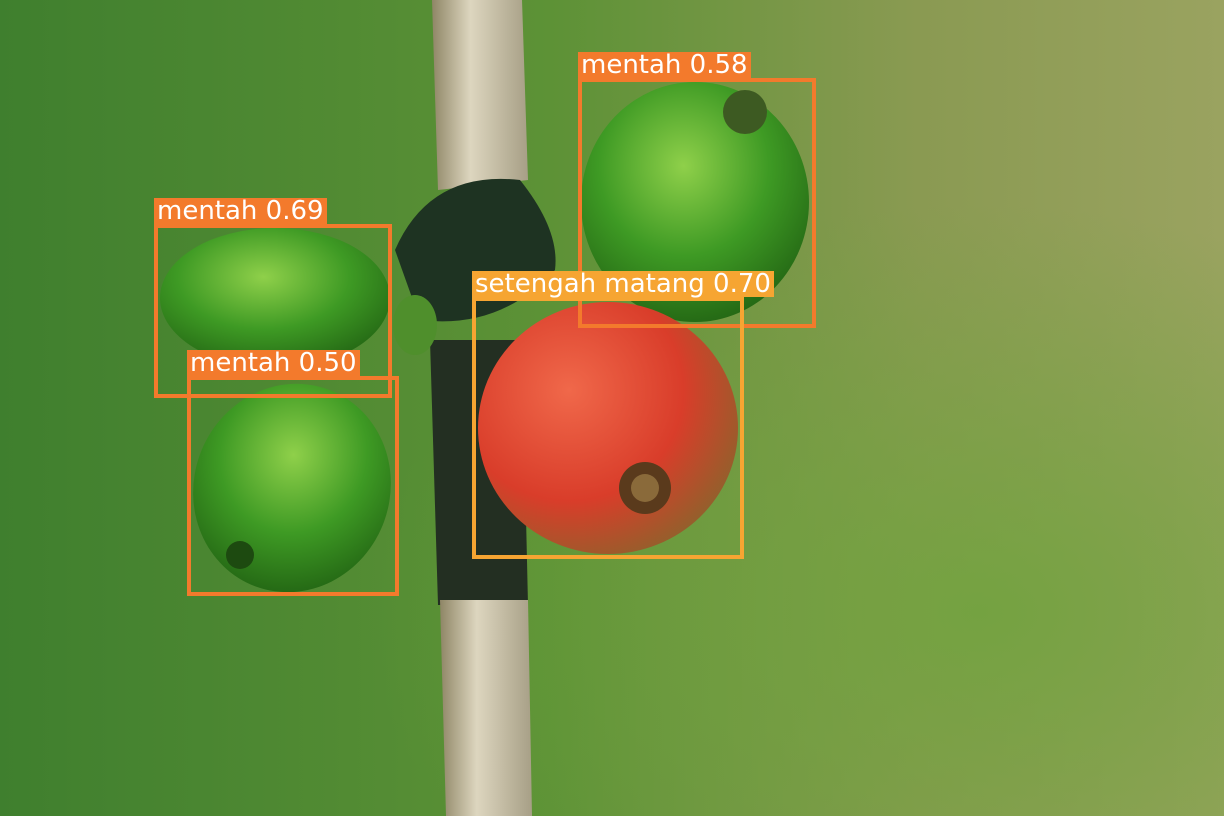 The image size is (1224, 816). What do you see at coordinates (293, 473) in the screenshot?
I see `detection-box: mentah 0.50` at bounding box center [293, 473].